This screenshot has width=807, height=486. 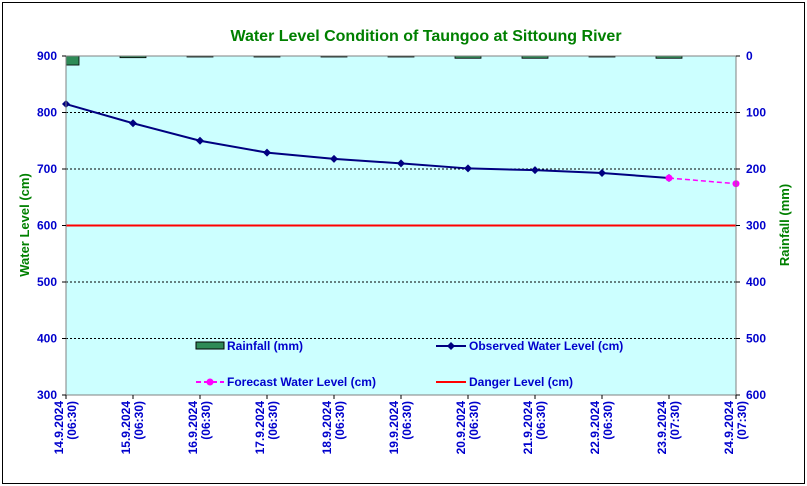 I want to click on observed-series, so click(x=367, y=141).